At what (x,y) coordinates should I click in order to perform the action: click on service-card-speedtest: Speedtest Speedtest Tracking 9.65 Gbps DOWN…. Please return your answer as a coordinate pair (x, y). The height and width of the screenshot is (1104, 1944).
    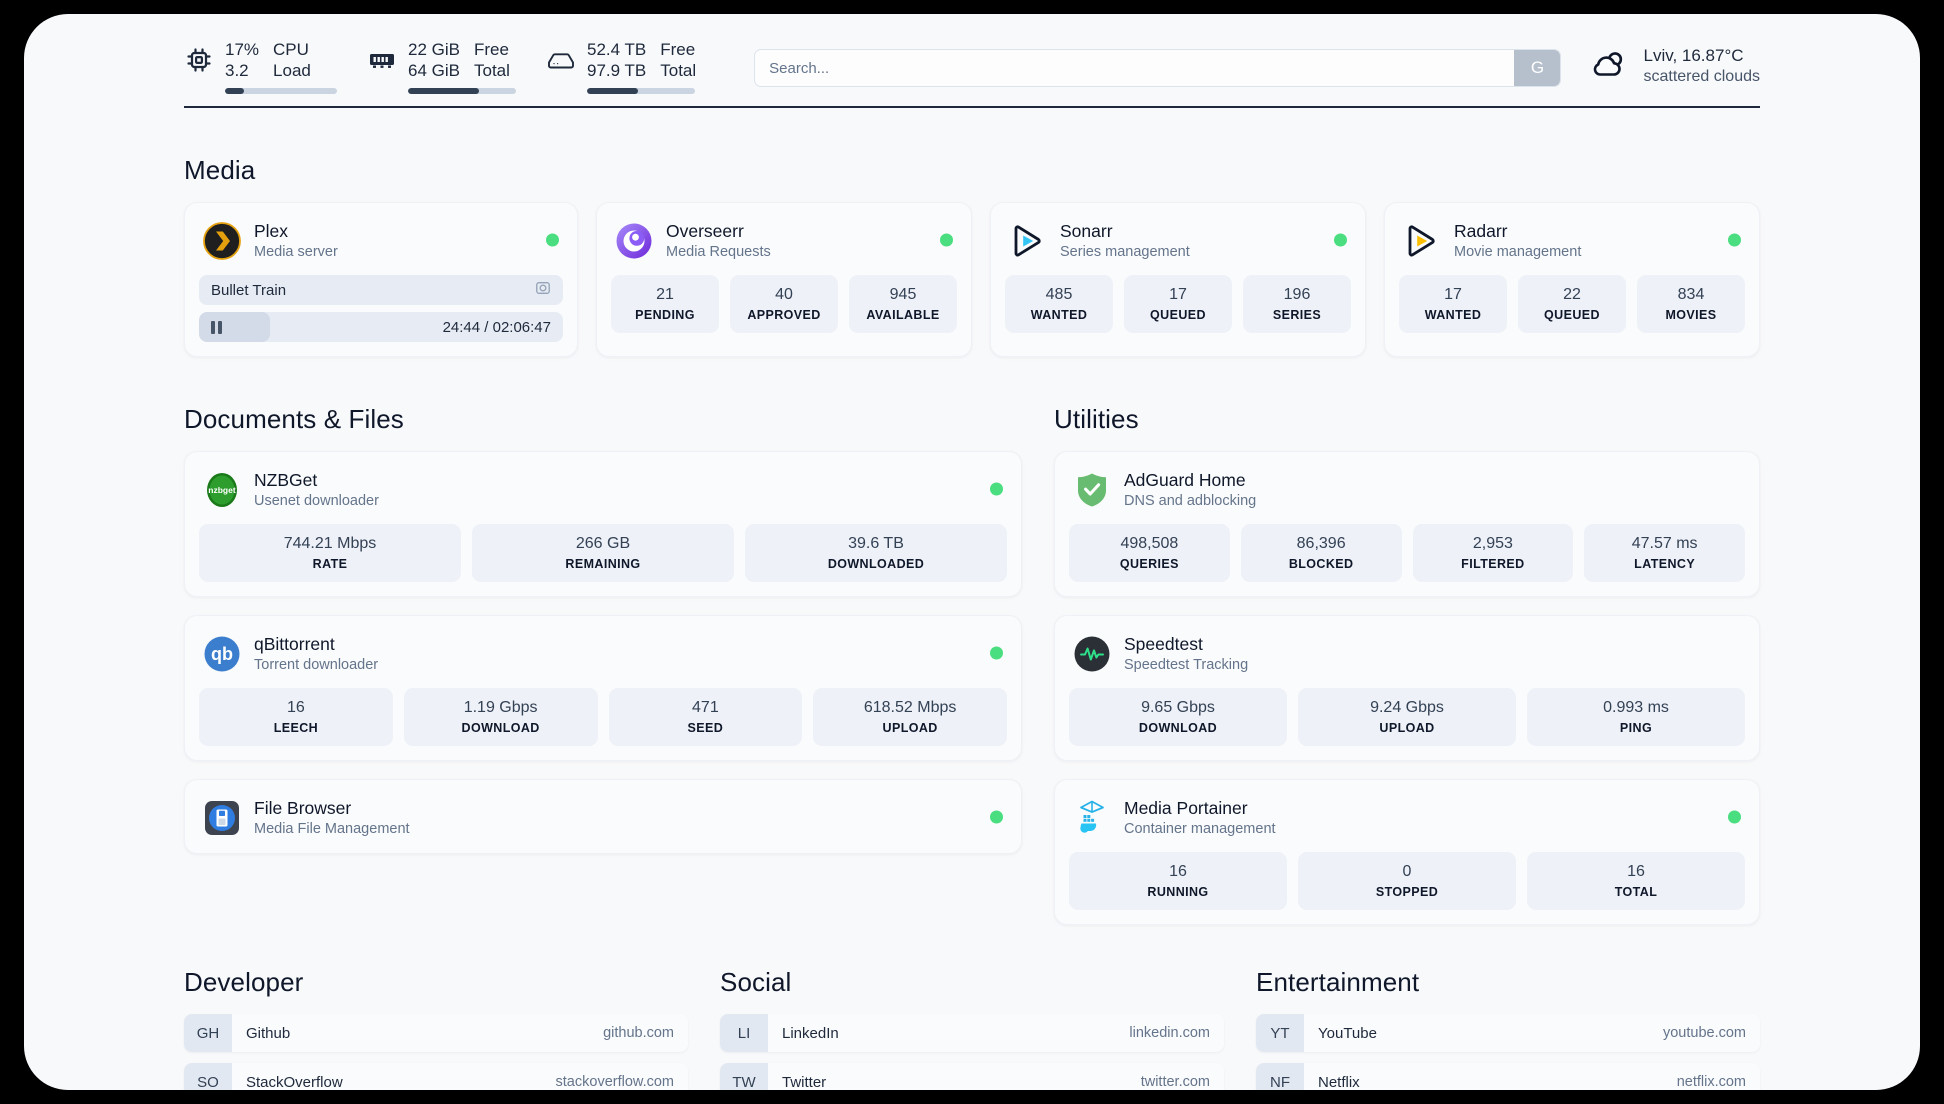
    Looking at the image, I should click on (1407, 688).